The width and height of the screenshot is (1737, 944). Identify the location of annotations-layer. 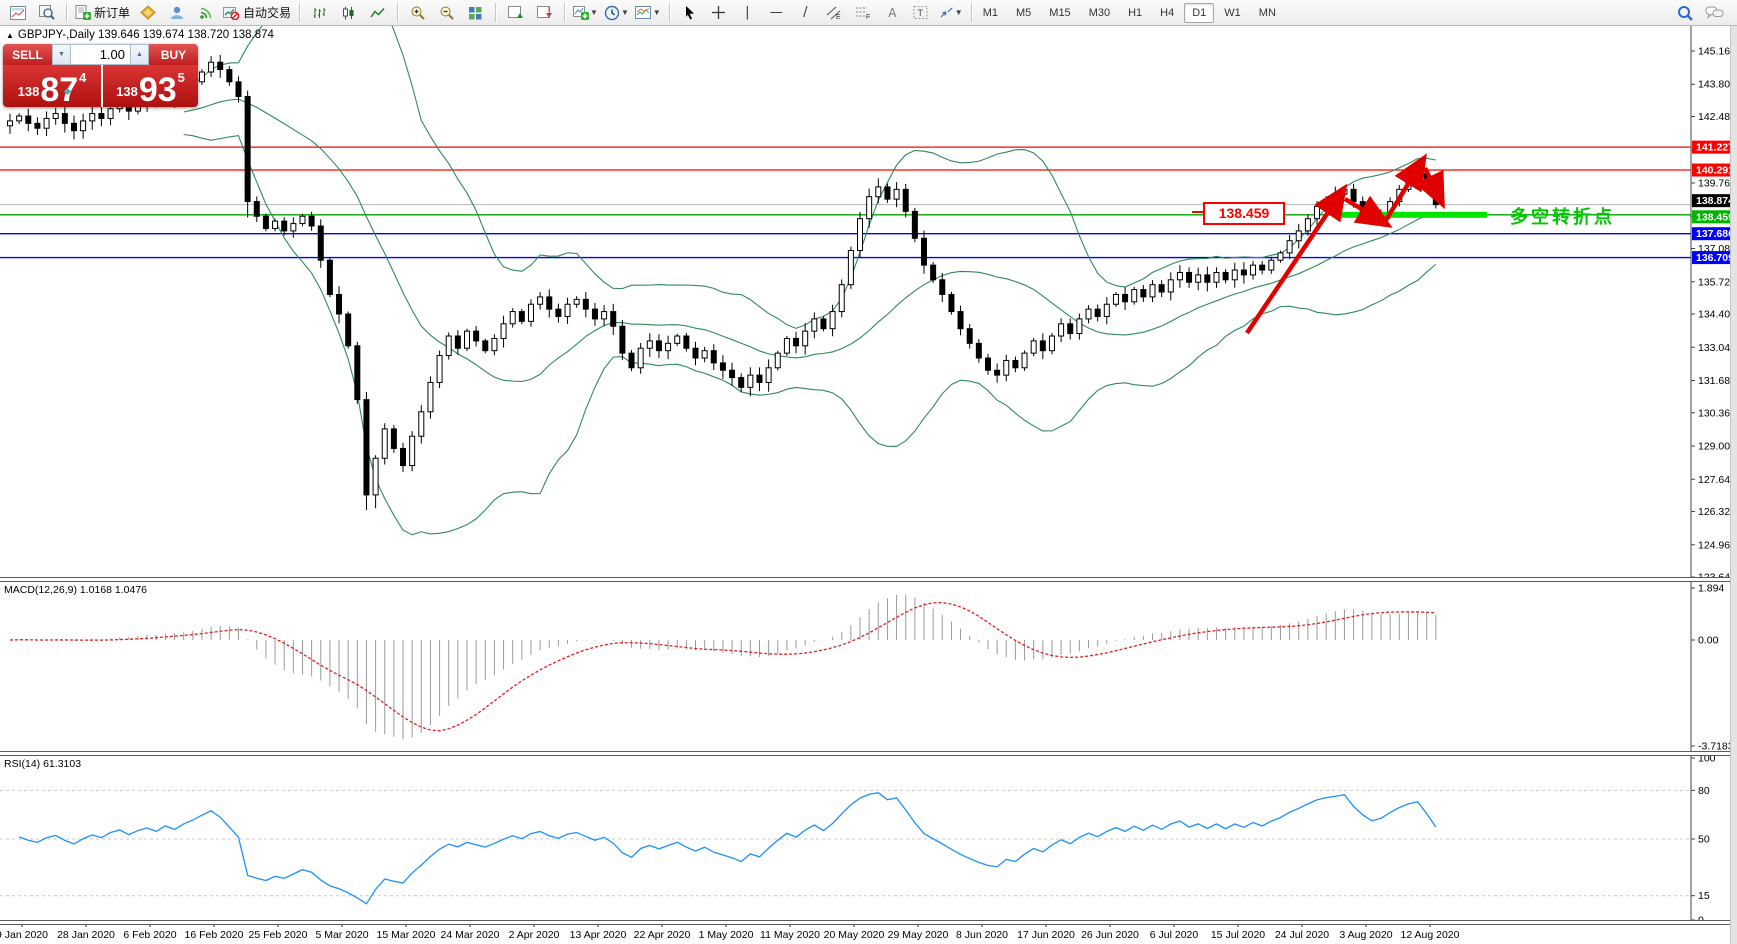
(1366, 244).